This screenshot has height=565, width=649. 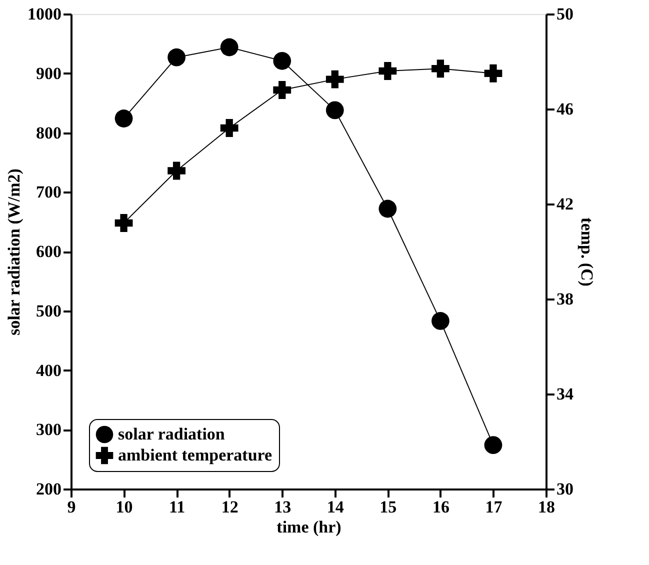 I want to click on x-tick-label: 12, so click(x=229, y=507).